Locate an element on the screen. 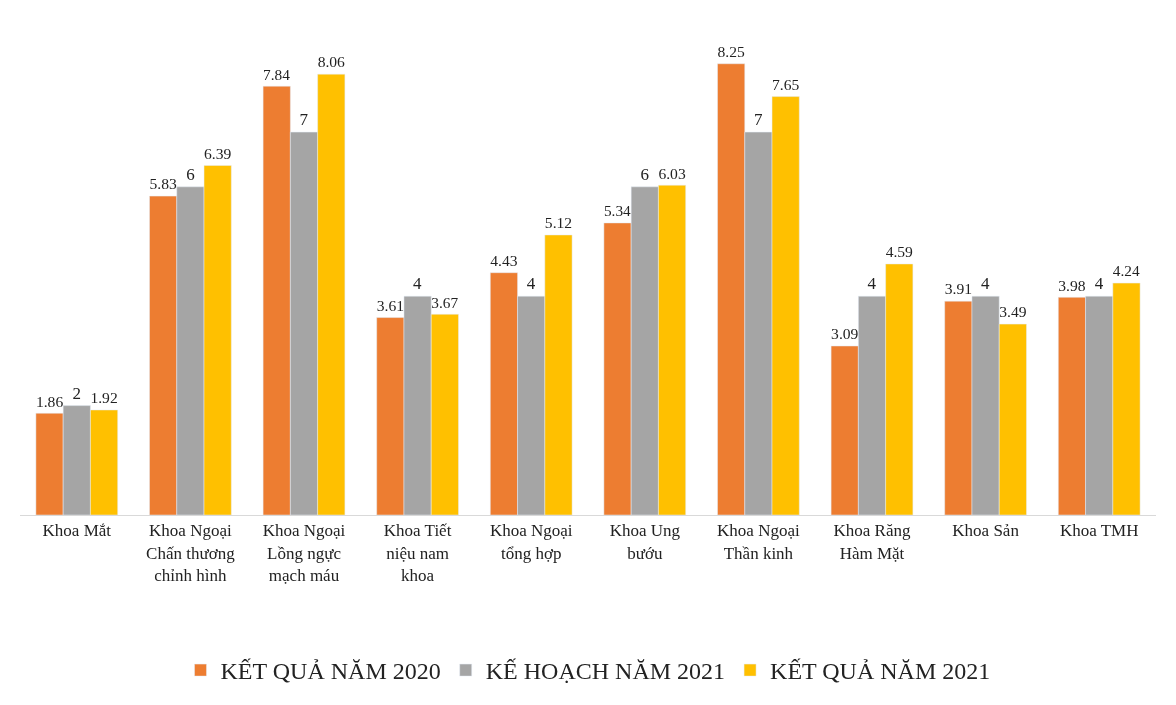  data-label: 8.06 is located at coordinates (331, 62).